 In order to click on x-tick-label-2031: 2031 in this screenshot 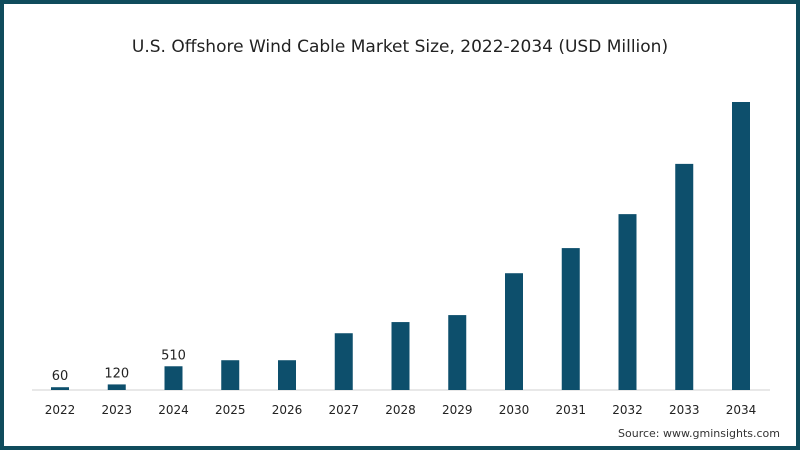, I will do `click(570, 410)`.